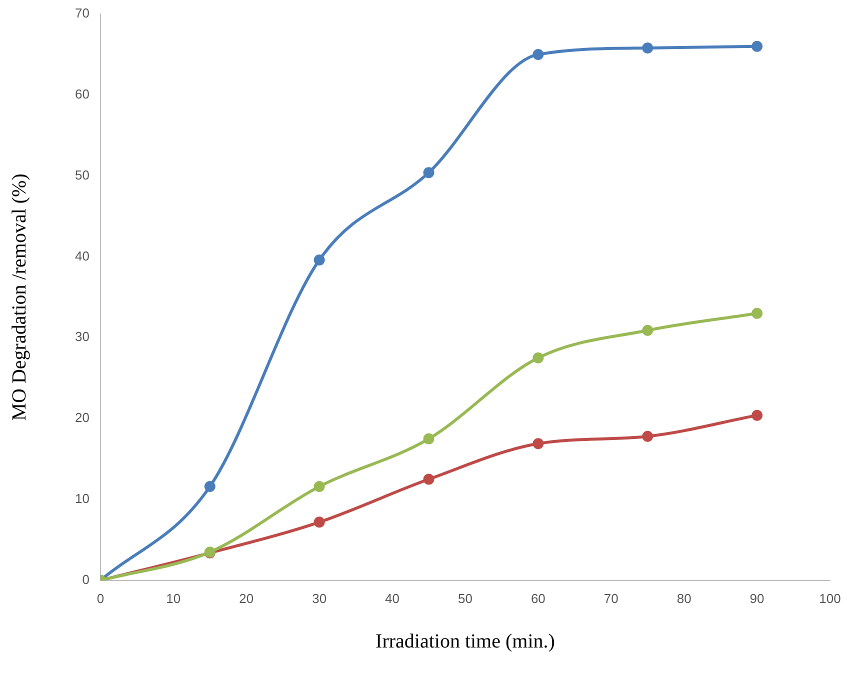 The image size is (860, 678). What do you see at coordinates (538, 598) in the screenshot?
I see `x-tick-label: 60` at bounding box center [538, 598].